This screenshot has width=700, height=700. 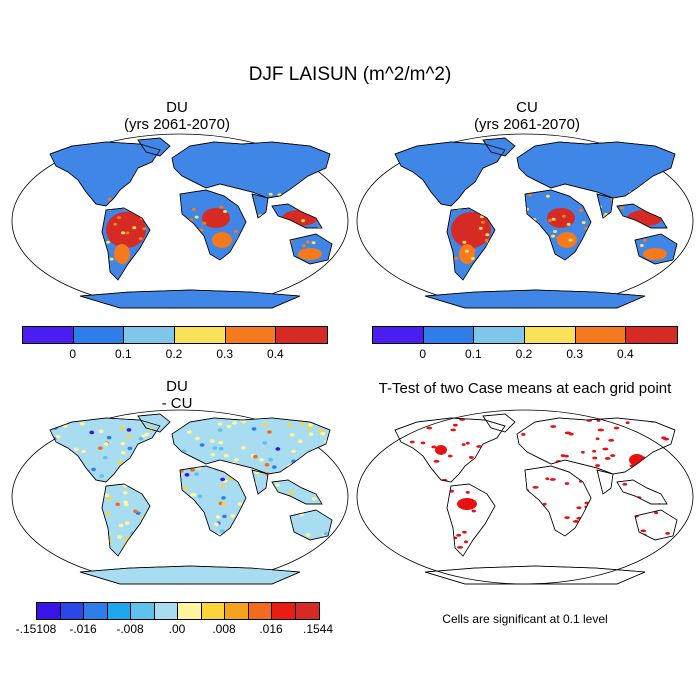 I want to click on coastline-seasia, so click(x=642, y=216).